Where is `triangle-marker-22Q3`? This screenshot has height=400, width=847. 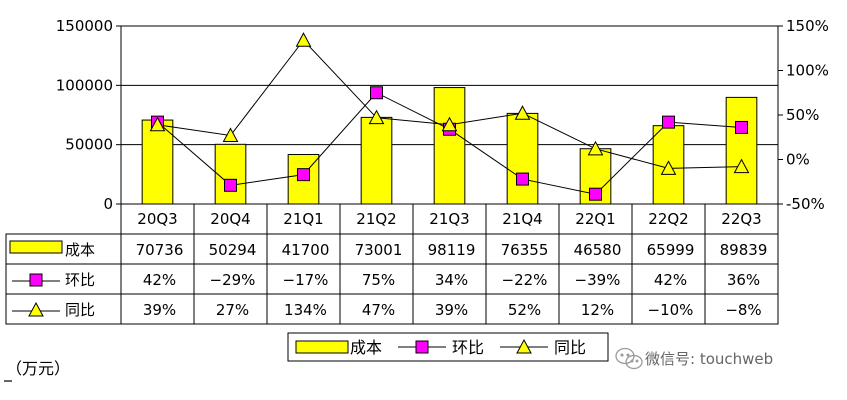
triangle-marker-22Q3 is located at coordinates (741, 166).